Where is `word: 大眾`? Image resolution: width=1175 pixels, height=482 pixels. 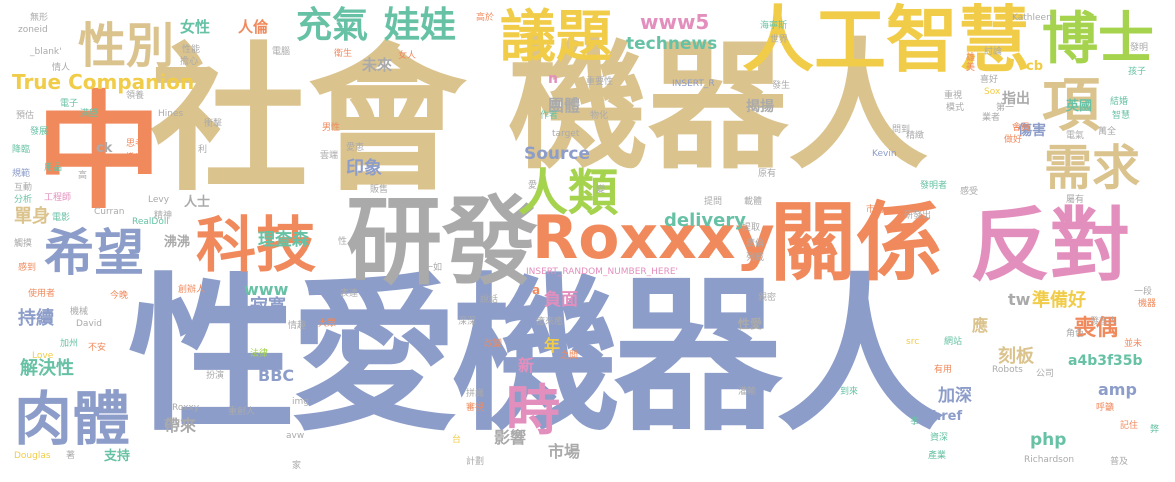
word: 大眾 is located at coordinates (327, 324).